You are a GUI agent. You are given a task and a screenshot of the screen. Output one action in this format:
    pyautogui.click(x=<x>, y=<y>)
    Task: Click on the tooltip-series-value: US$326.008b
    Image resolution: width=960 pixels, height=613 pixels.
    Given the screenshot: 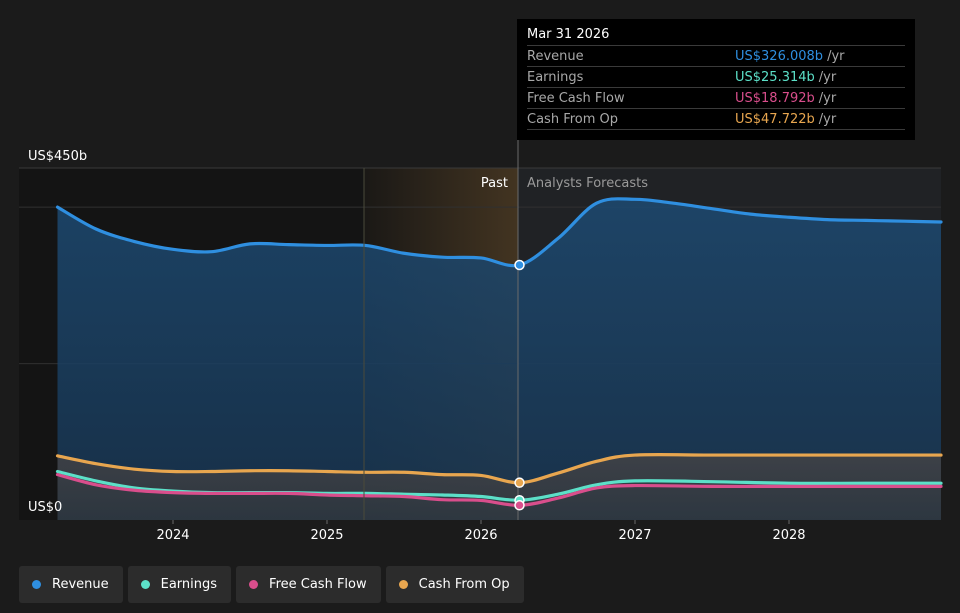 What is the action you would take?
    pyautogui.click(x=779, y=56)
    